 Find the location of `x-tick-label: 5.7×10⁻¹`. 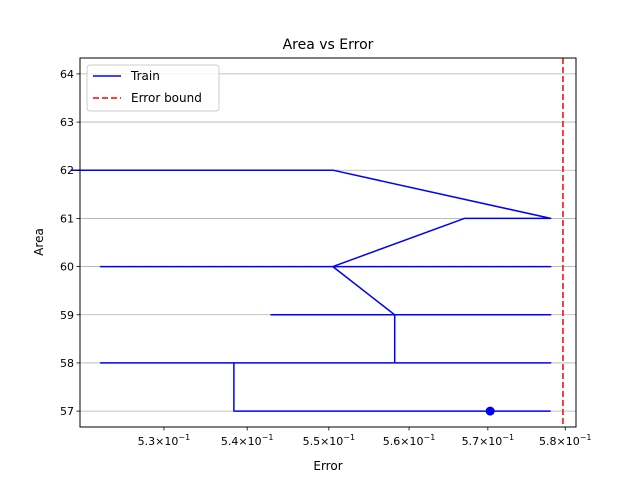

x-tick-label: 5.7×10⁻¹ is located at coordinates (488, 440).